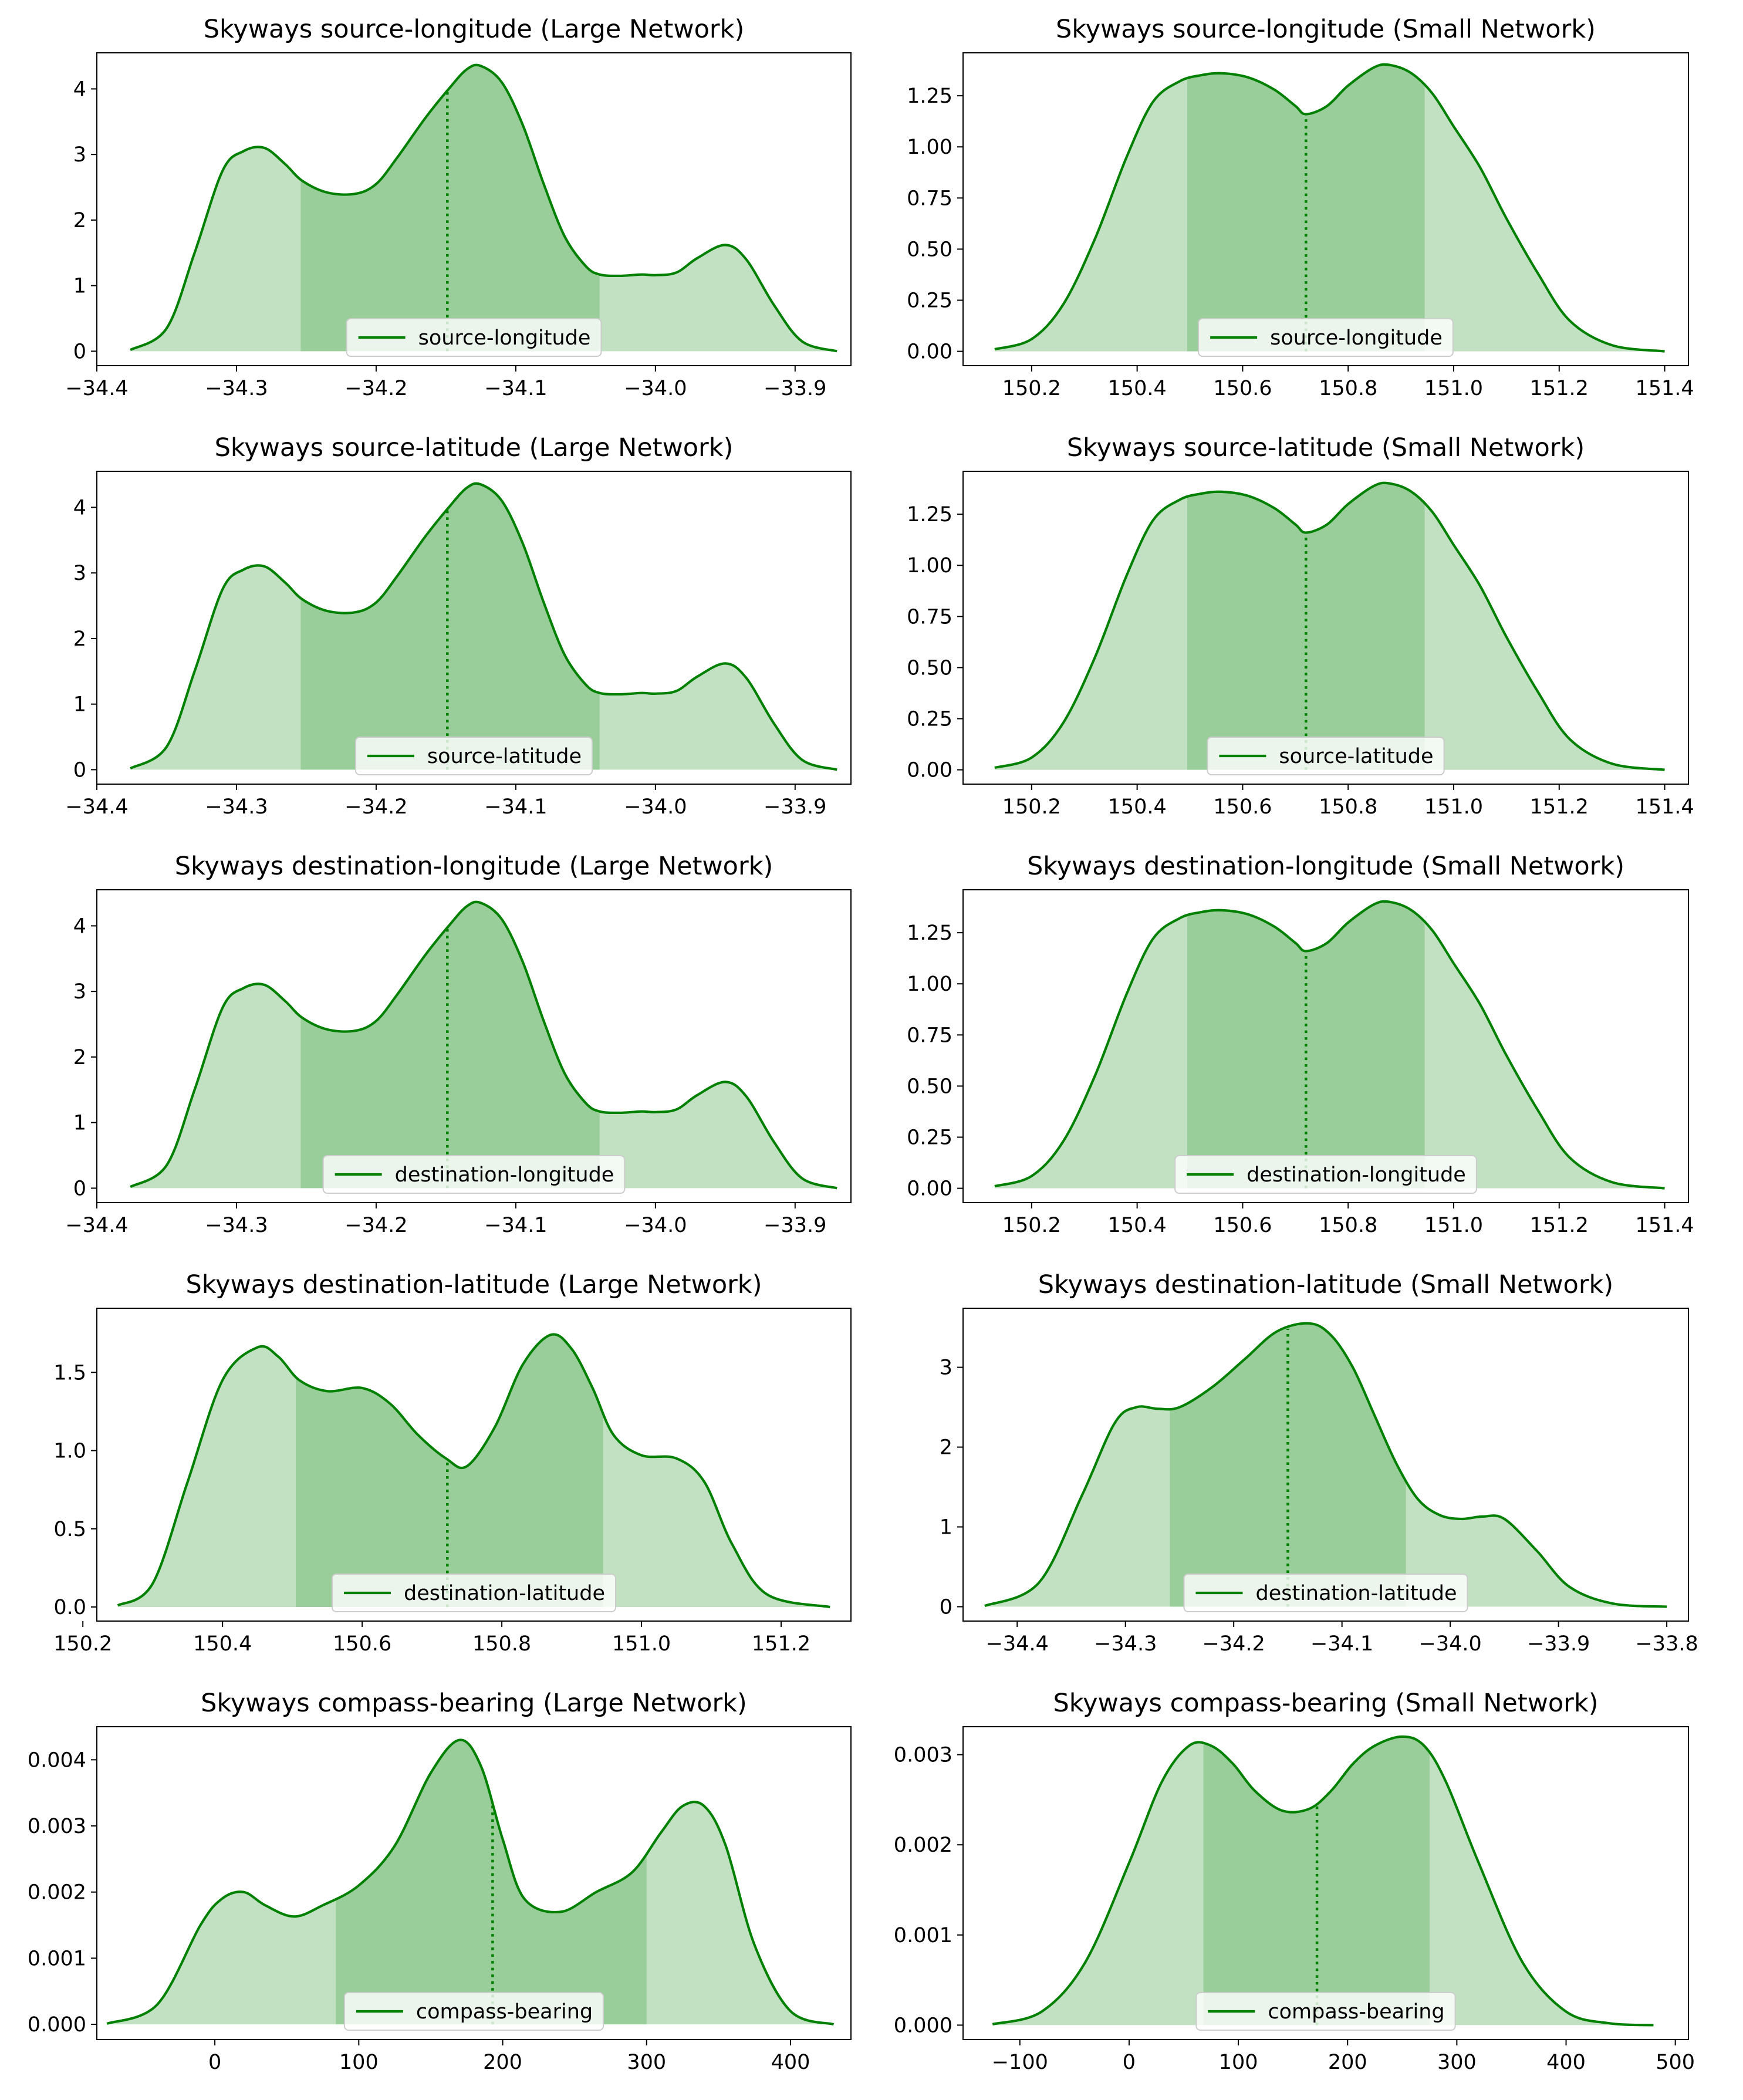  I want to click on x-tick-label: 151.2, so click(1560, 388).